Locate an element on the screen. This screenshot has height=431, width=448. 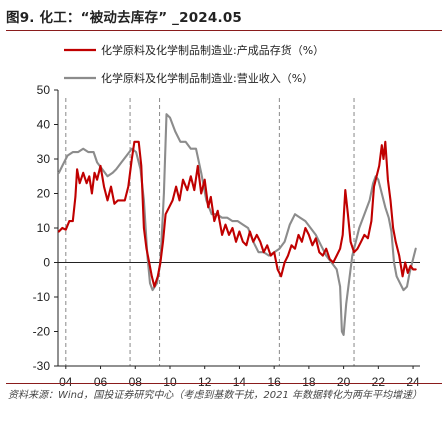
source-rule is located at coordinates (224, 383).